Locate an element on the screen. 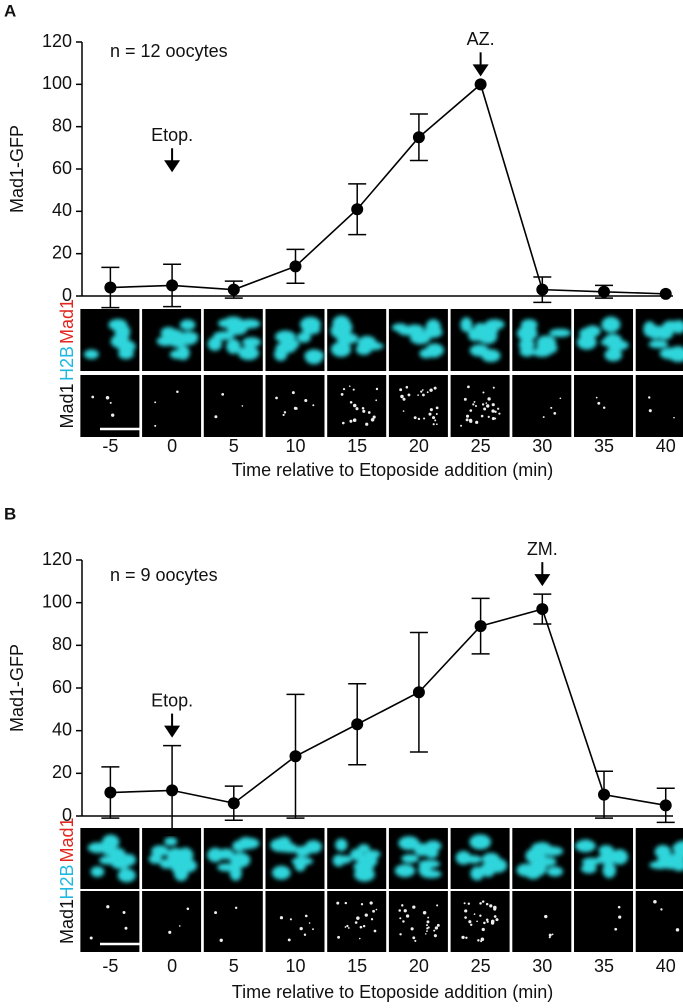 This screenshot has width=683, height=1008. x-tick-label: 35 is located at coordinates (604, 446).